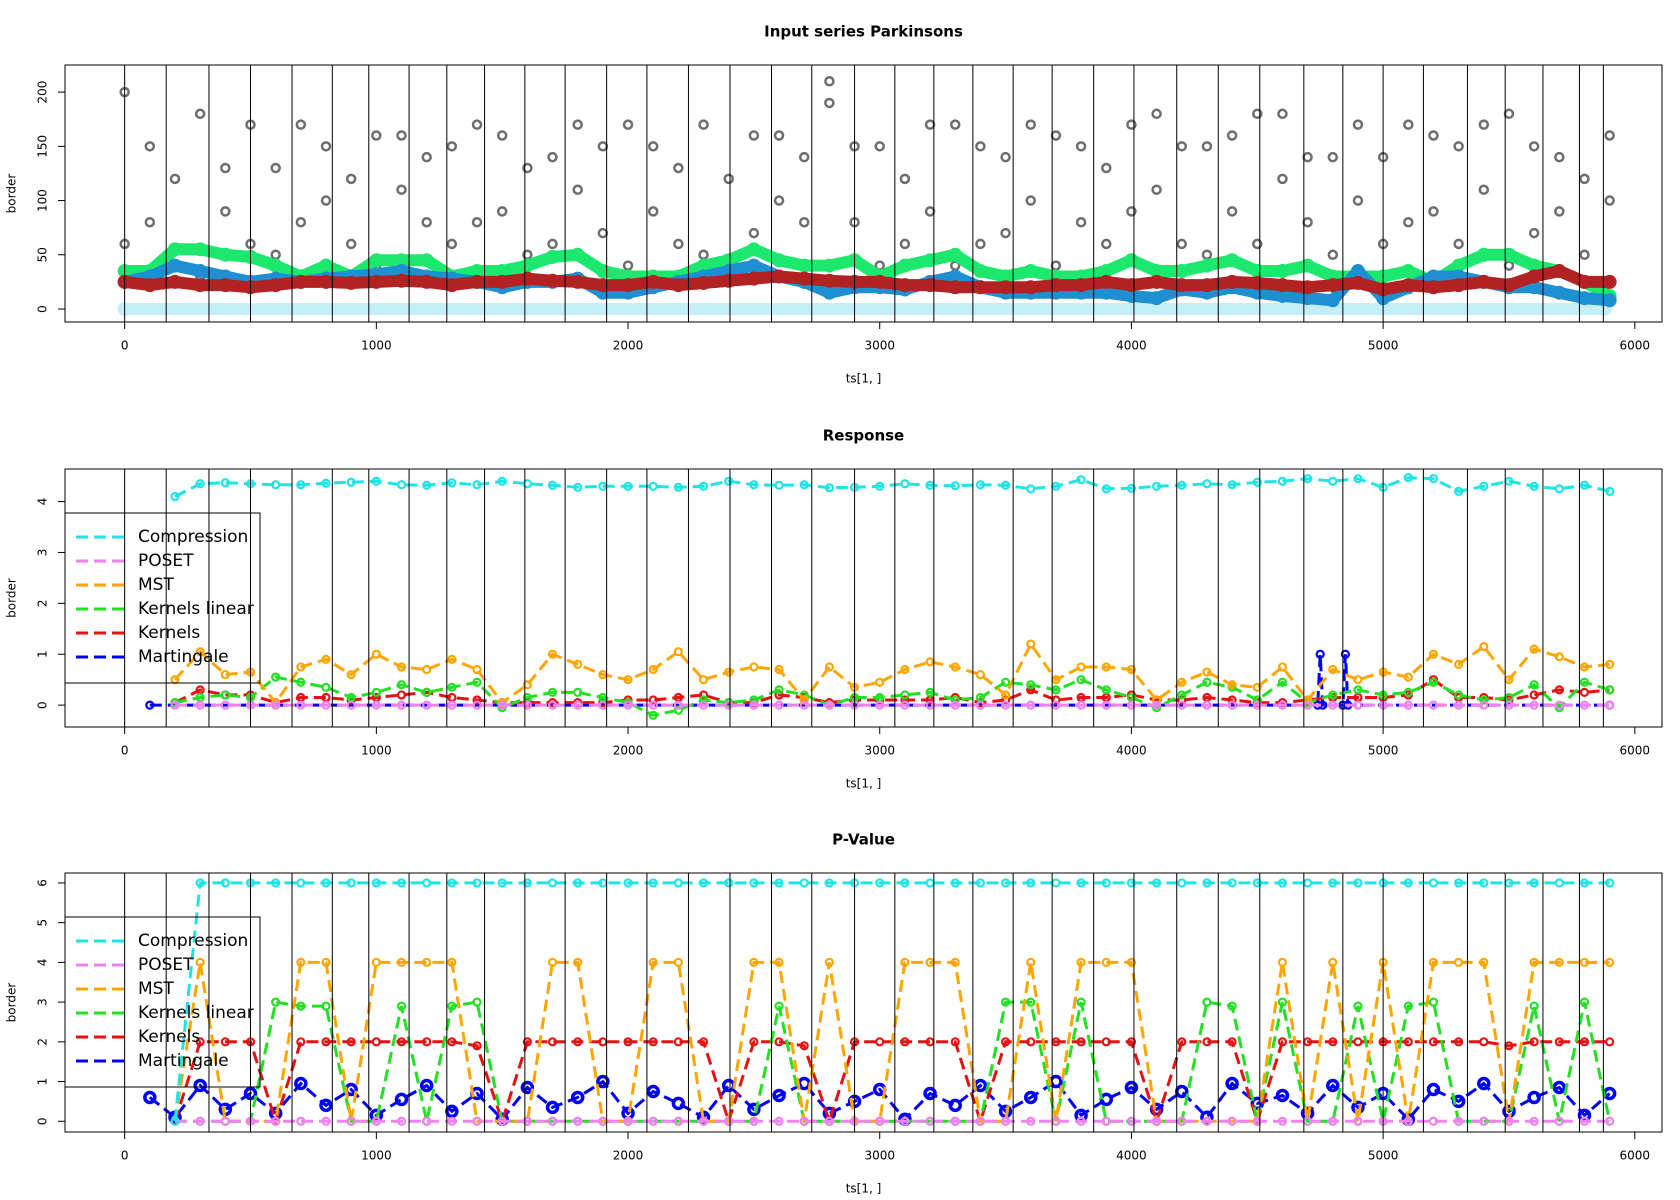 The image size is (1680, 1200). Describe the element at coordinates (43, 254) in the screenshot. I see `y-tick-label: 50` at that location.